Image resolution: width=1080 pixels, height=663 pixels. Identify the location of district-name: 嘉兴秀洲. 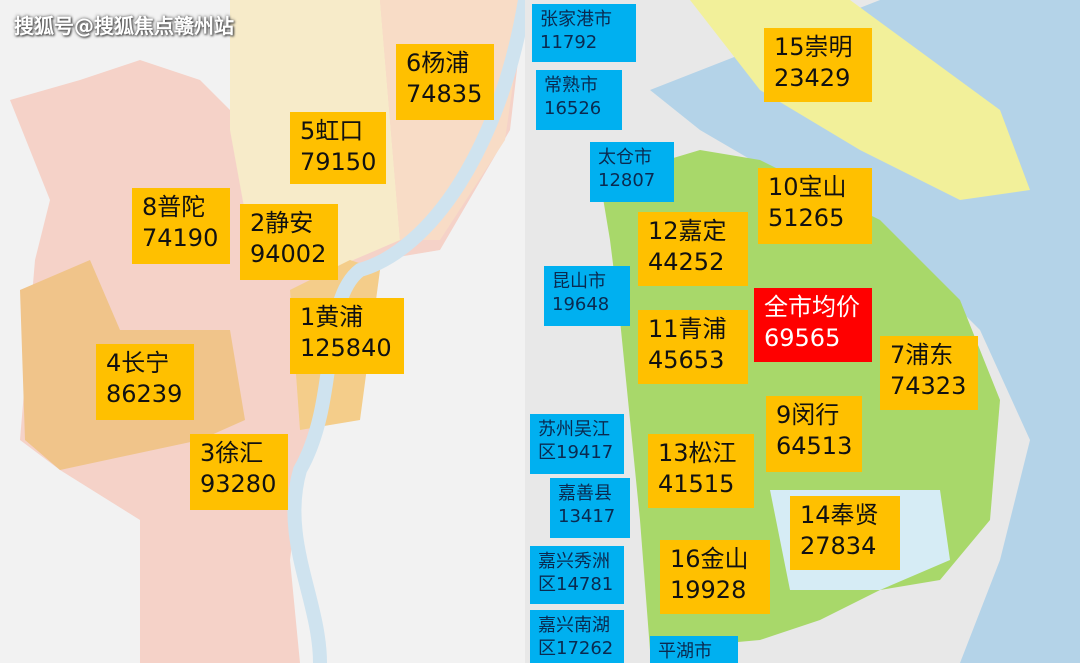
(574, 561).